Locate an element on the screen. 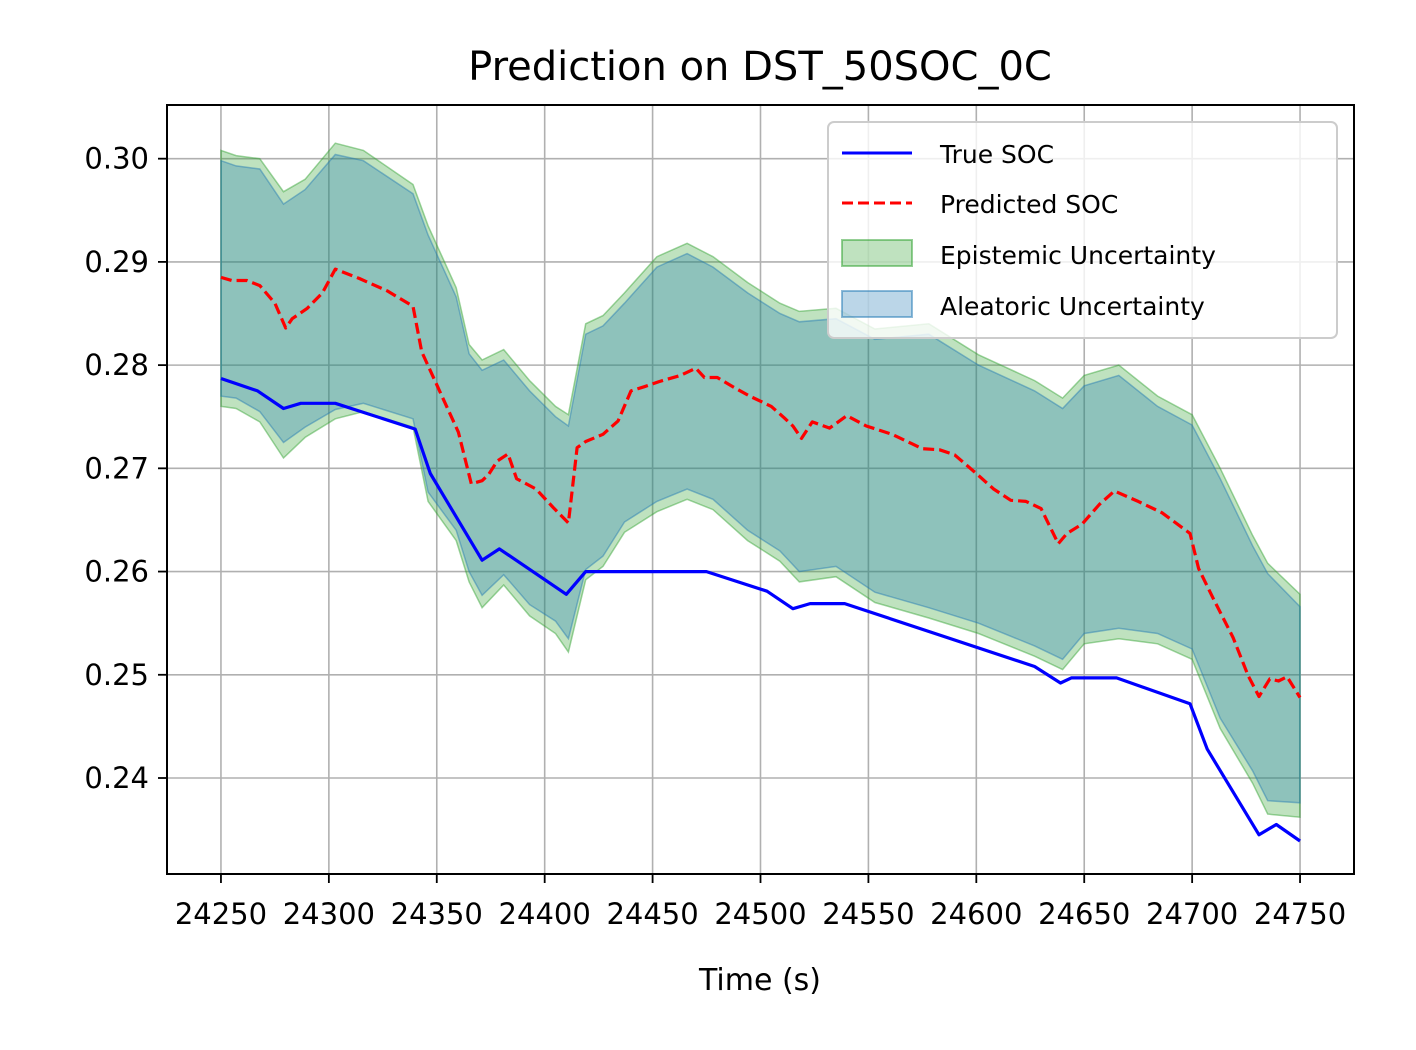 Image resolution: width=1416 pixels, height=1050 pixels. legend-epistemic-label: Epistemic Uncertainty is located at coordinates (1078, 255).